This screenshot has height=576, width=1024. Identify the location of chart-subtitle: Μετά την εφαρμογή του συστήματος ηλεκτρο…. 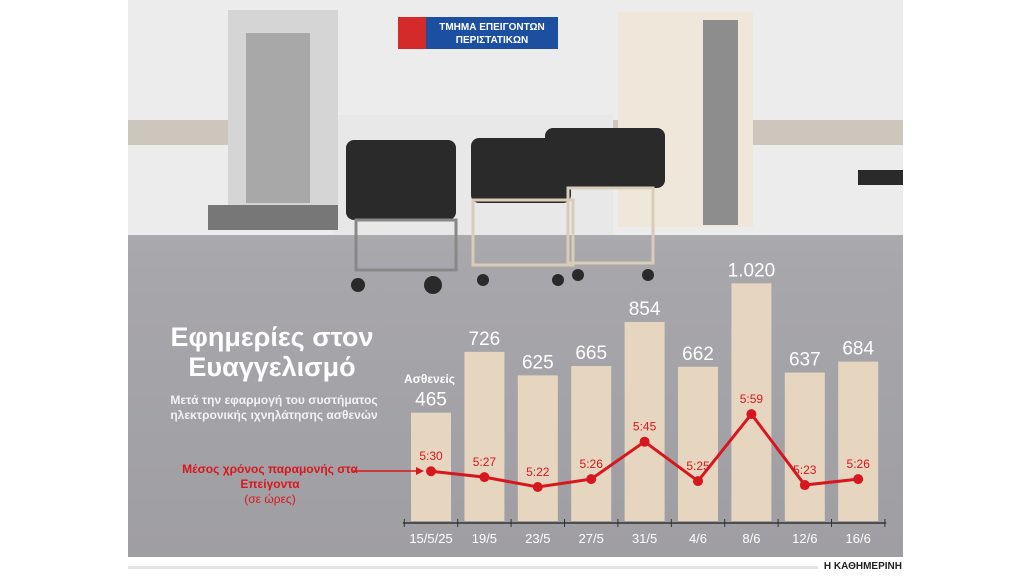
(274, 407).